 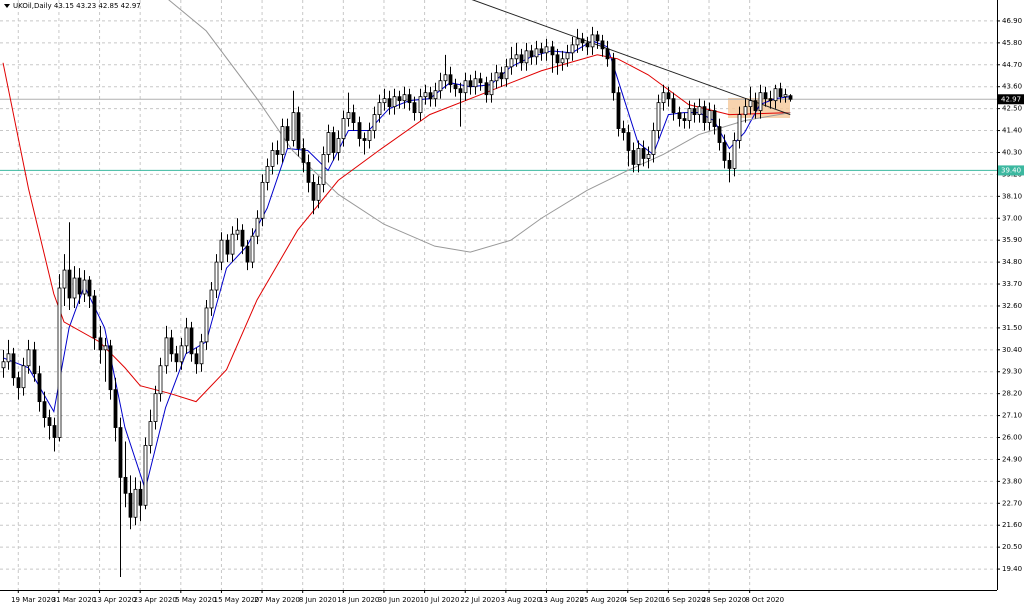 I want to click on last-price-label: 42.97, so click(x=1011, y=99).